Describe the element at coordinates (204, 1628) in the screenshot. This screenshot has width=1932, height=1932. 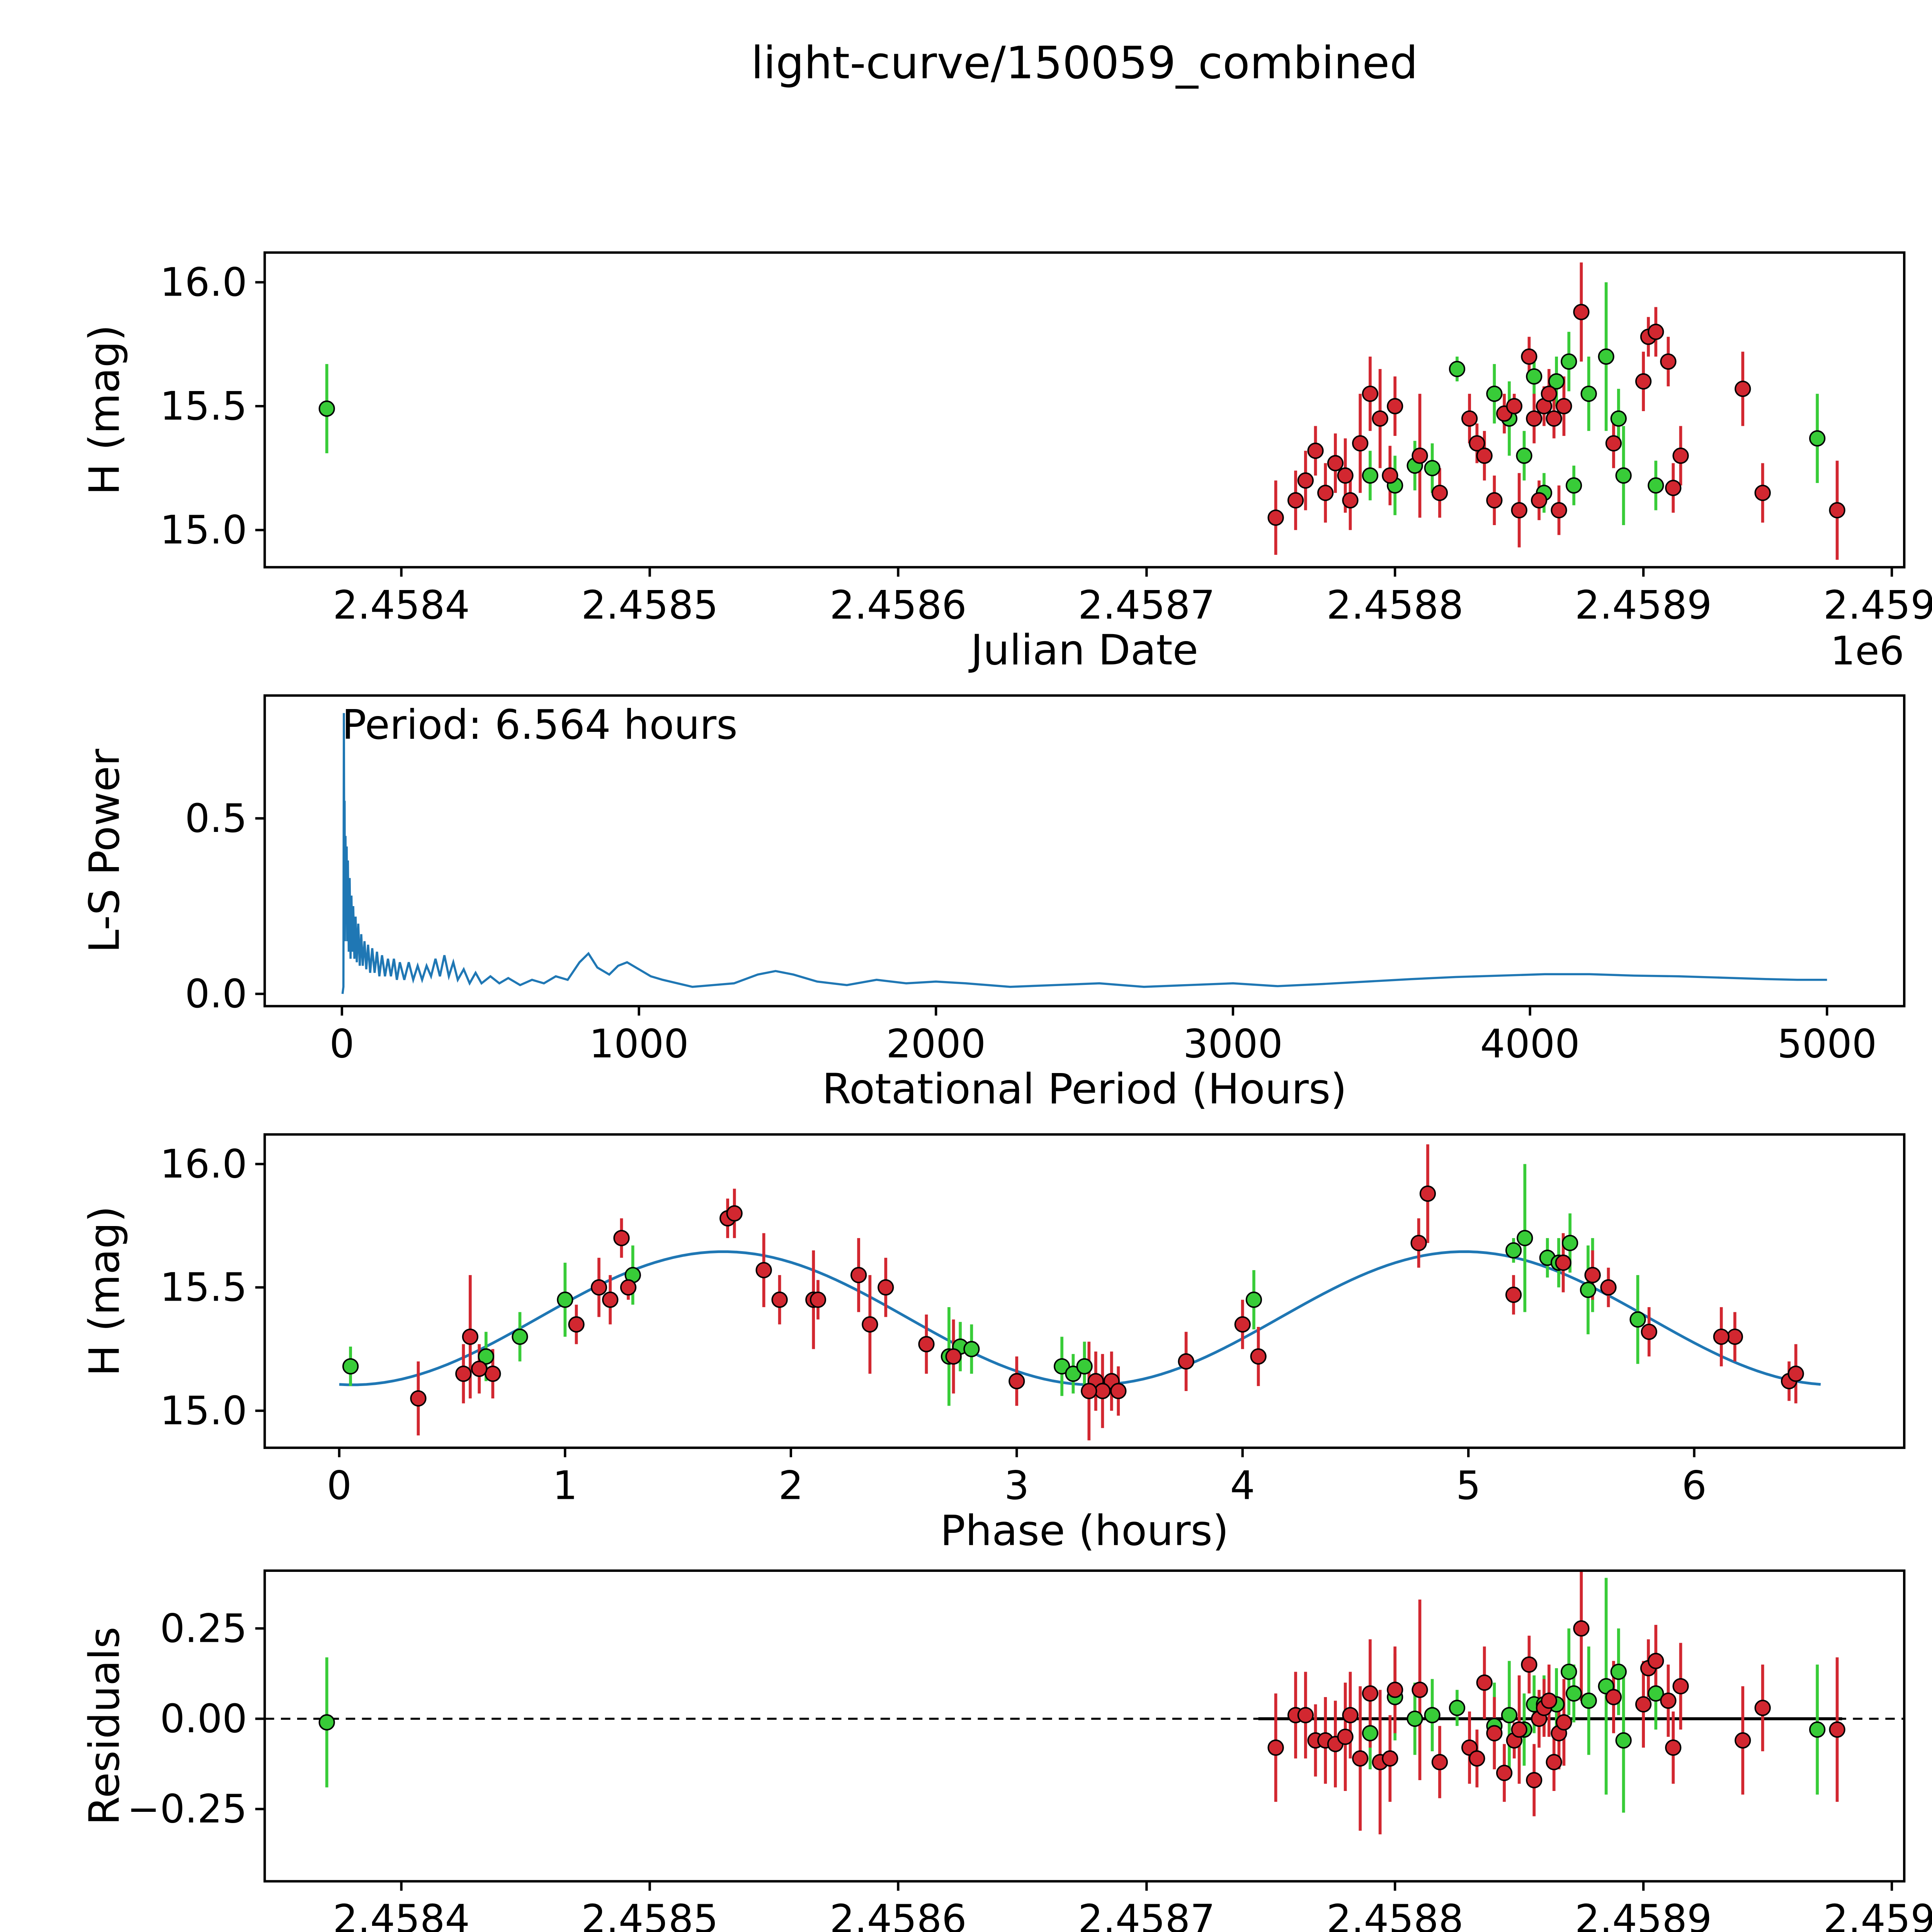
I see `y-tick-label: 0.25` at that location.